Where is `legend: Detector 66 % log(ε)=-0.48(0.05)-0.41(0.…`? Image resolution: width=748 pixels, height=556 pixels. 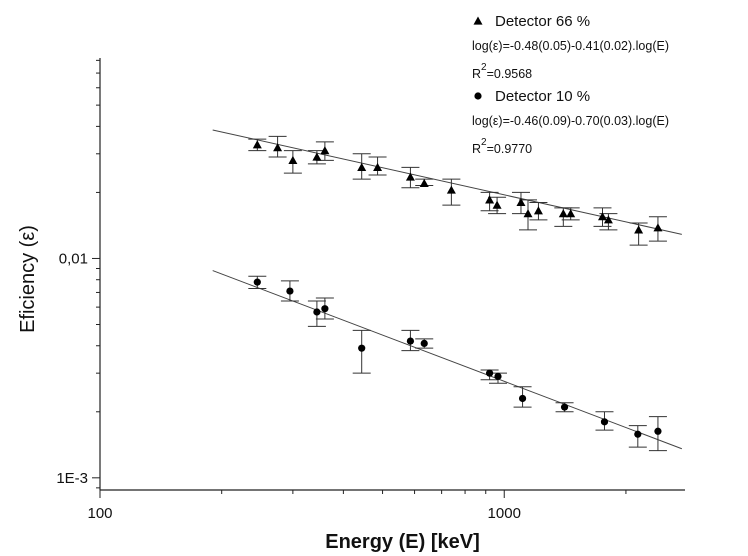 legend: Detector 66 % log(ε)=-0.48(0.05)-0.41(0.… is located at coordinates (570, 84).